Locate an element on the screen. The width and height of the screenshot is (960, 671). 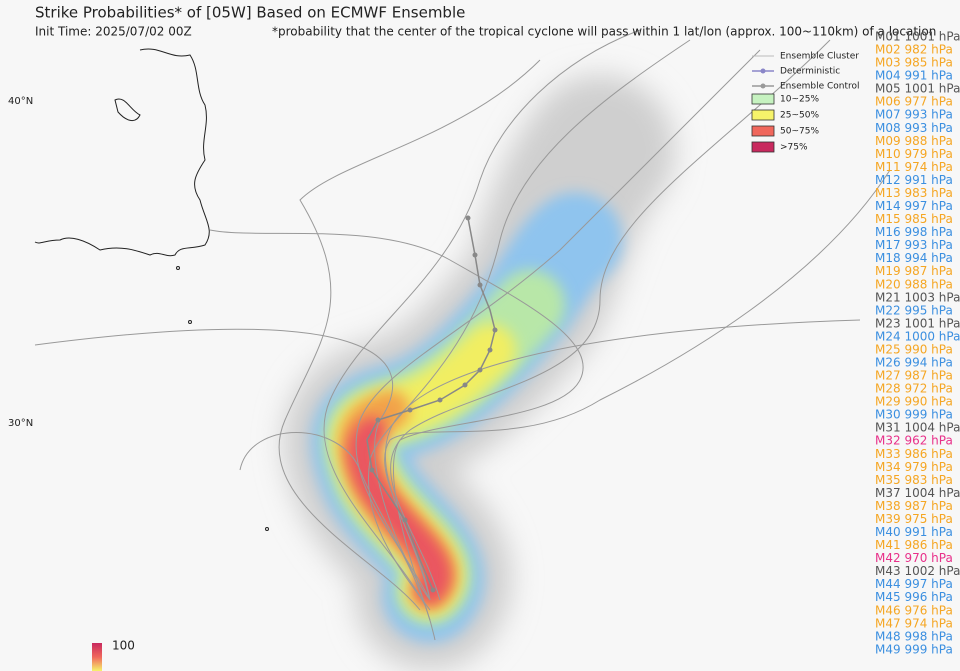
legend-label: >75% is located at coordinates (794, 148).